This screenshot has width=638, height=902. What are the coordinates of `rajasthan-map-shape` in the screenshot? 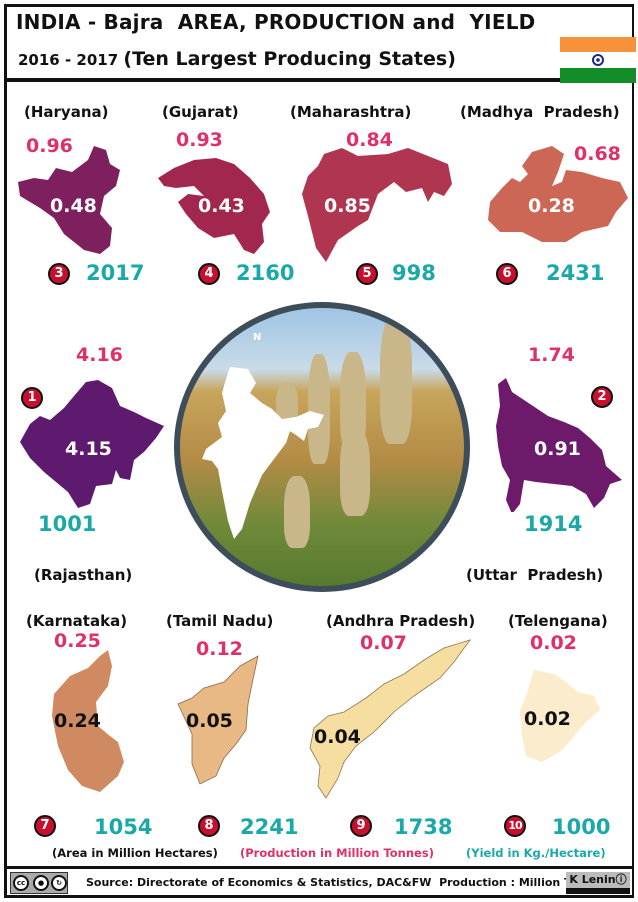 It's located at (92, 444).